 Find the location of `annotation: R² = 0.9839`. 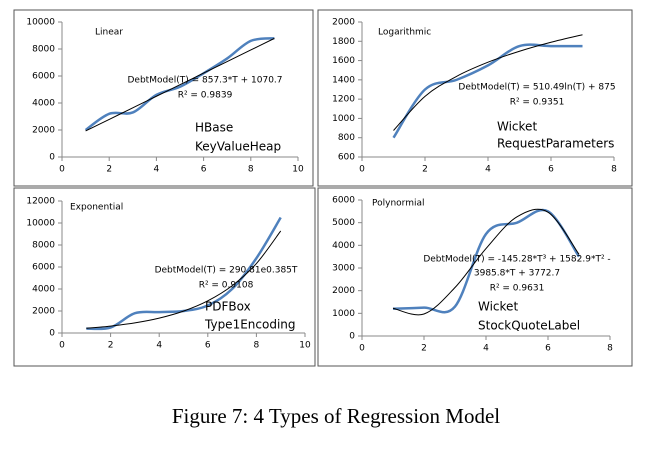

annotation: R² = 0.9839 is located at coordinates (205, 96).